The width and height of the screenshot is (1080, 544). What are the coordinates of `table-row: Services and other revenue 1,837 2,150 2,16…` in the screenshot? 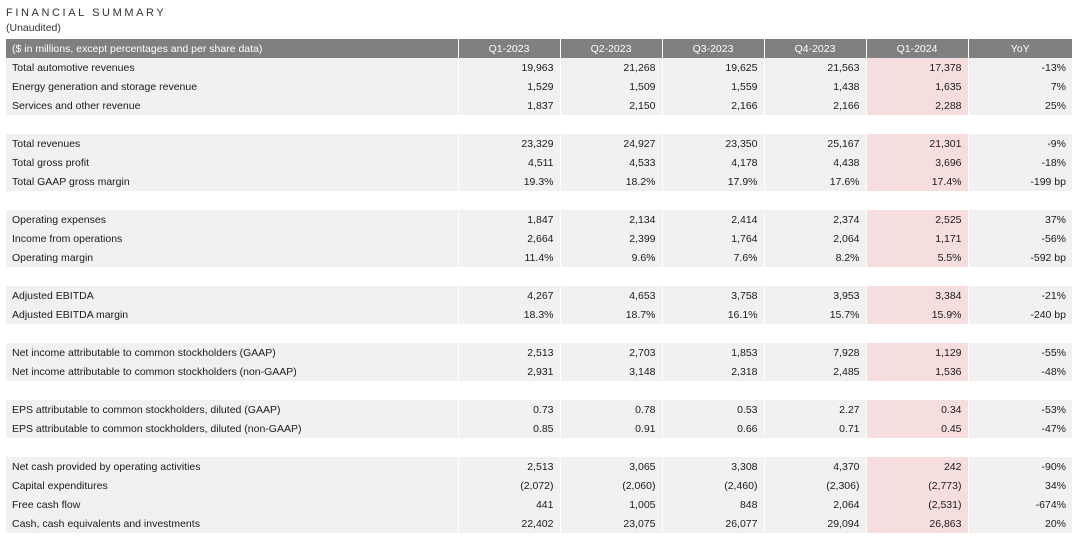 It's located at (539, 105).